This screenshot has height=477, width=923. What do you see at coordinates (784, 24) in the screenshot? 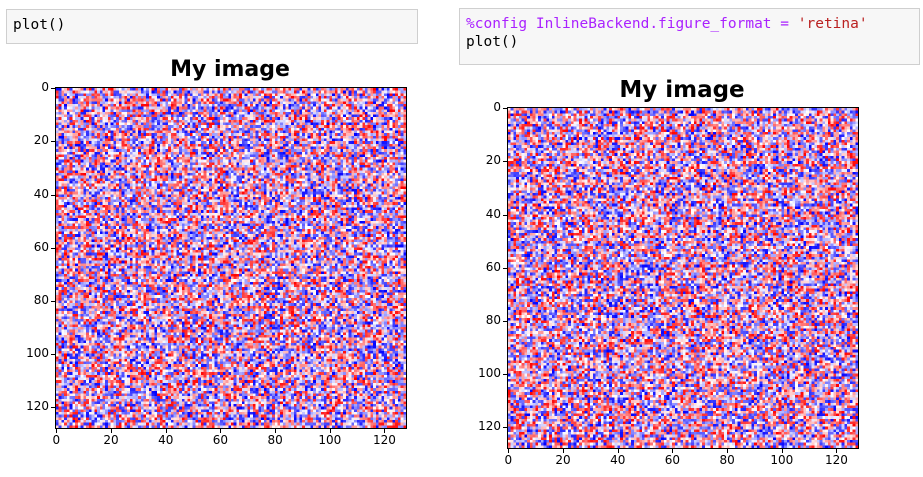
I see `code-operator: =` at bounding box center [784, 24].